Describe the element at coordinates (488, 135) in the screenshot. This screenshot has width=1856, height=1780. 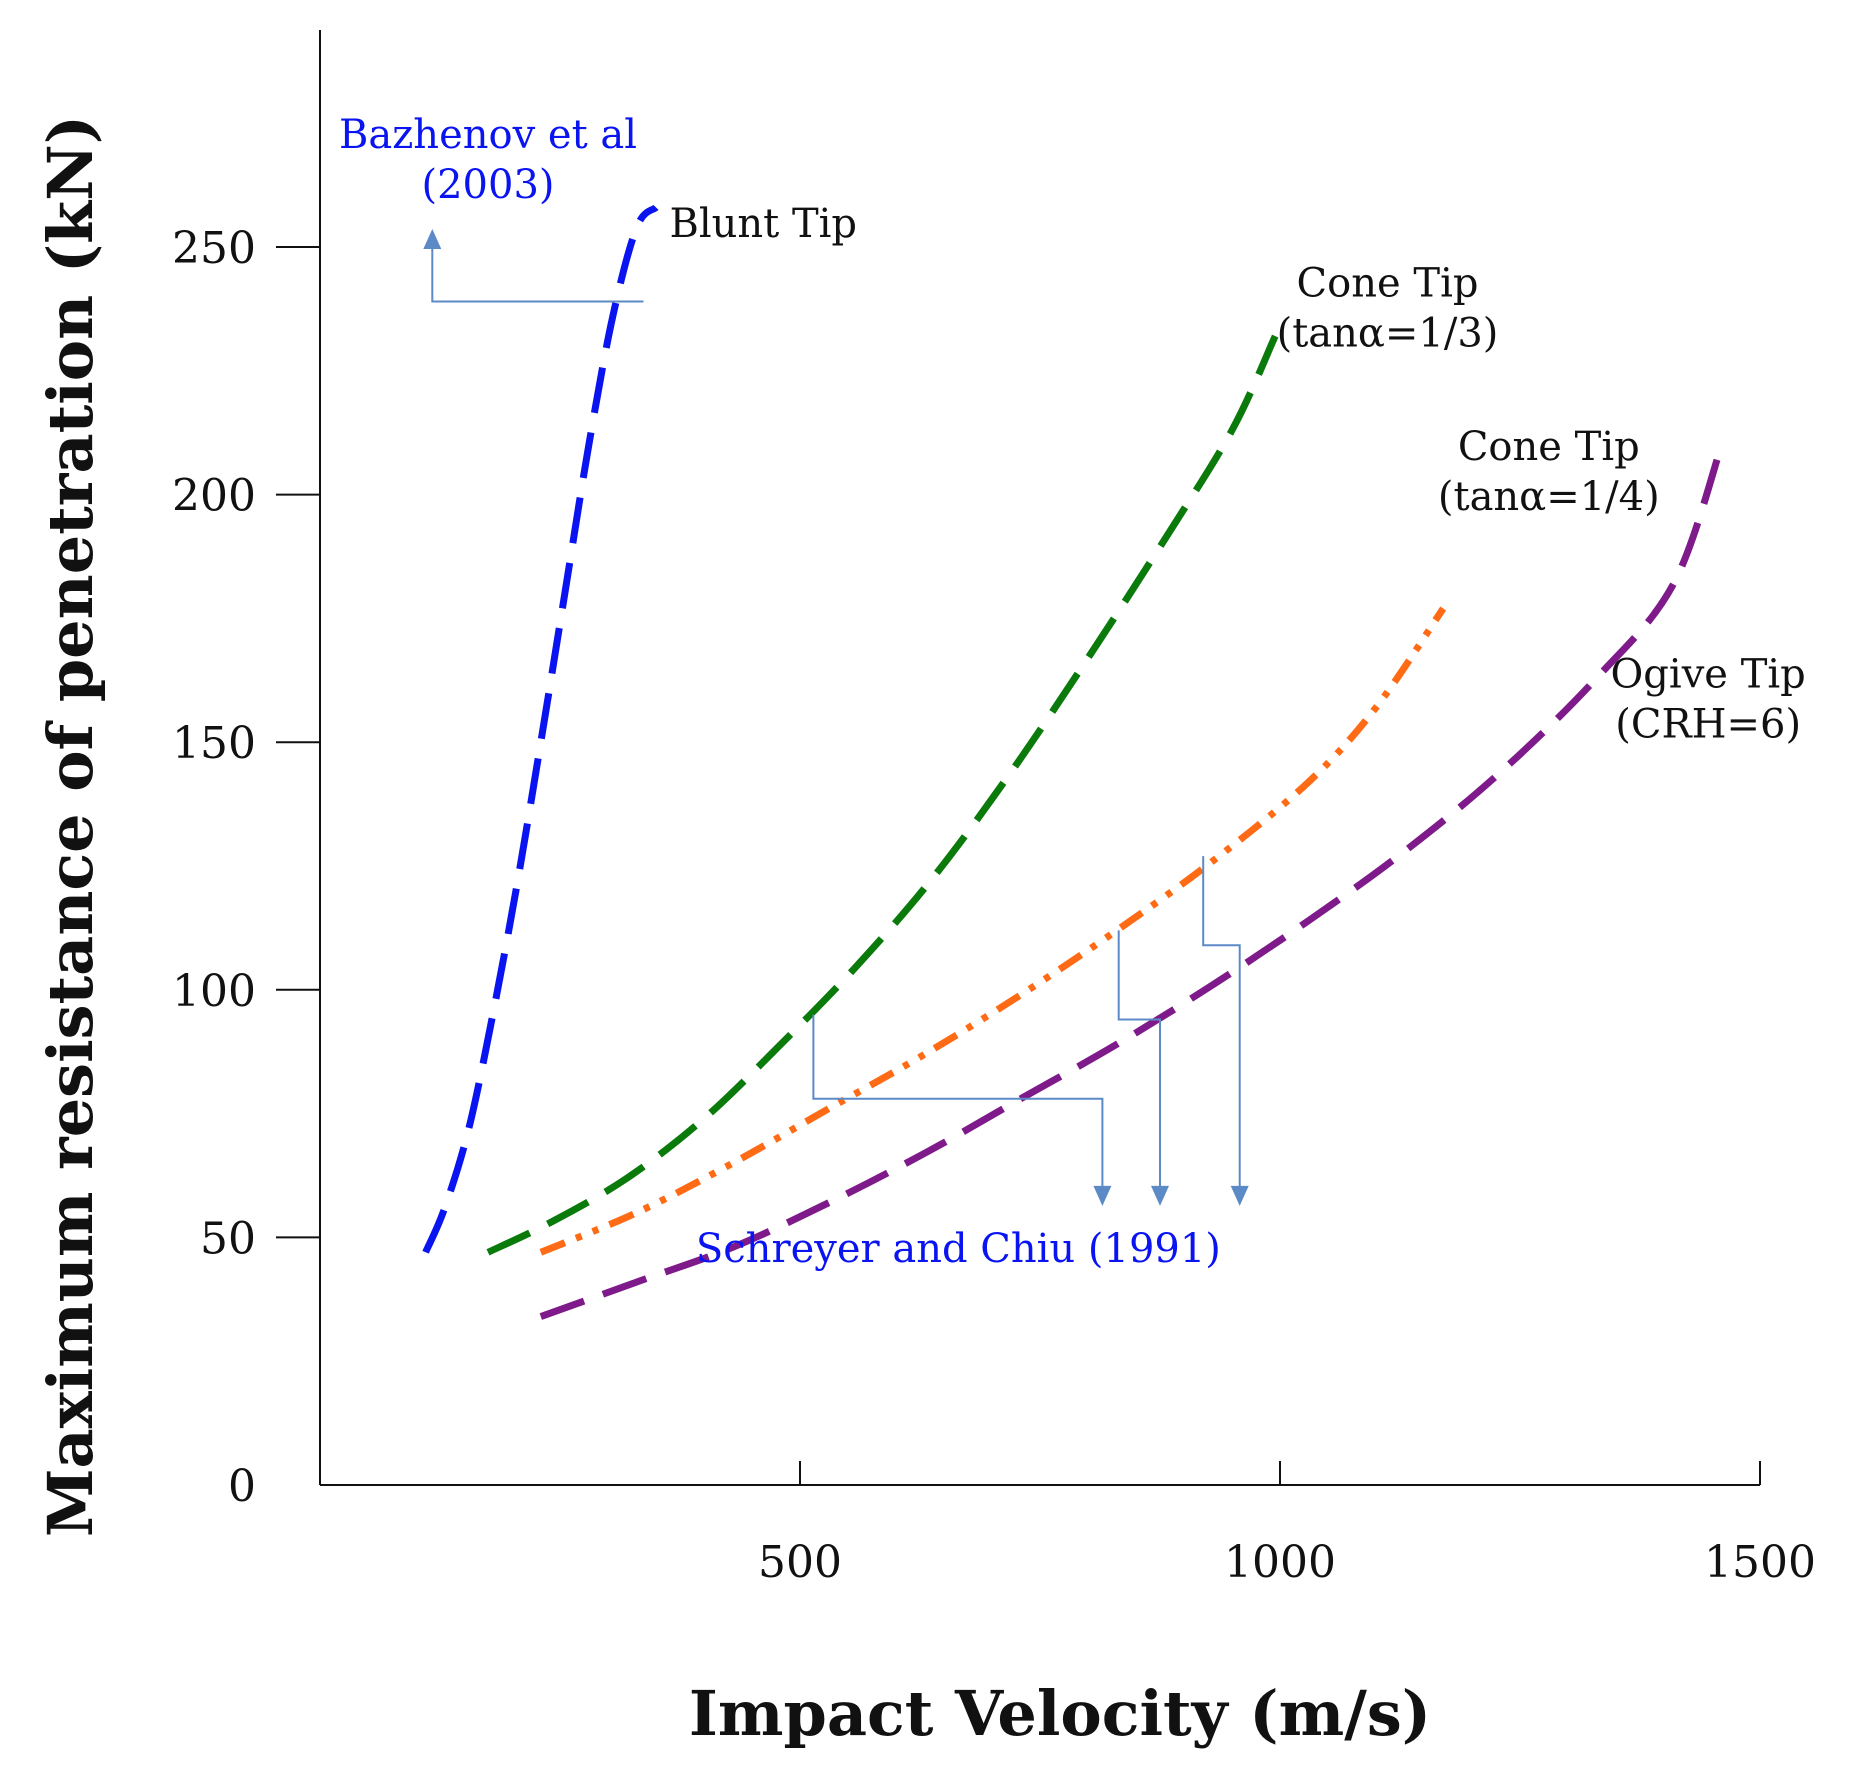
I see `reference-annotation: Bazhenov et al` at that location.